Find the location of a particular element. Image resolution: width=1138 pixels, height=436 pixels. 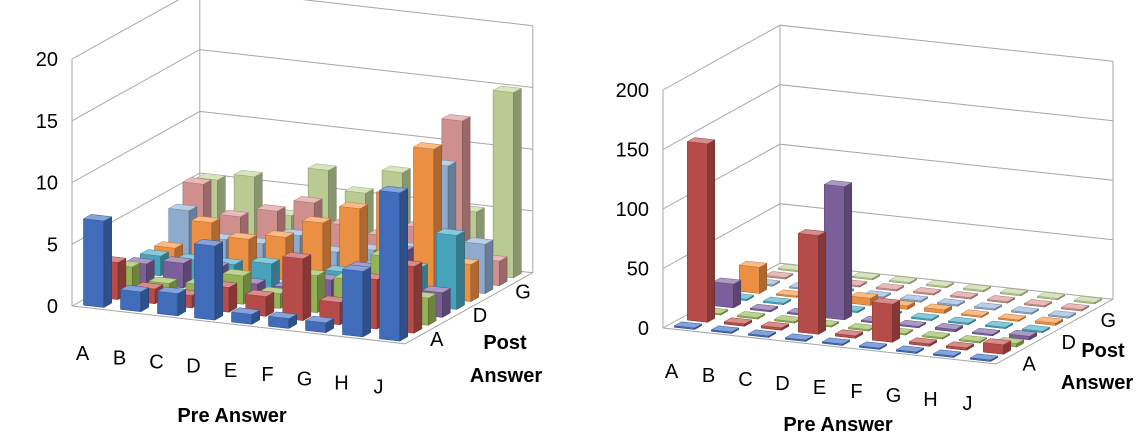

x-tick-label: F is located at coordinates (267, 375).